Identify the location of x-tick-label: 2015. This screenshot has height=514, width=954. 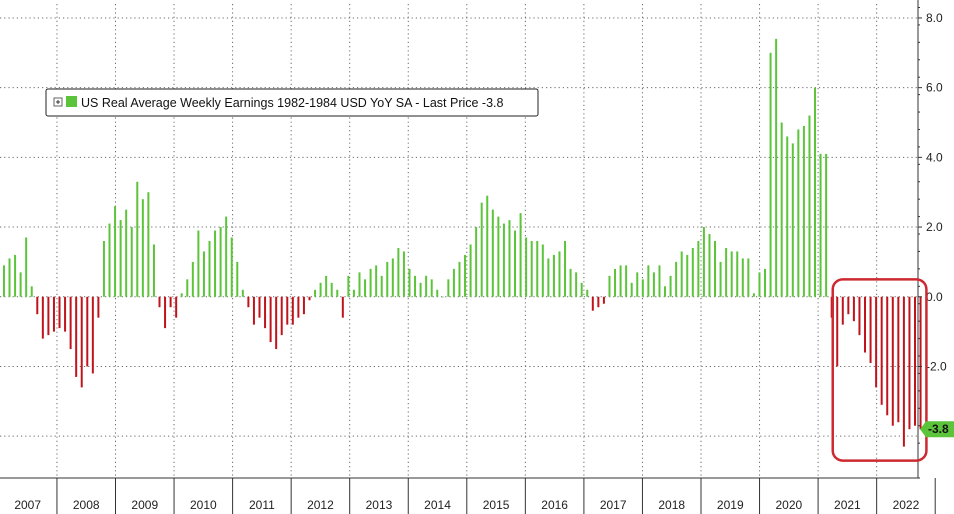
(496, 505).